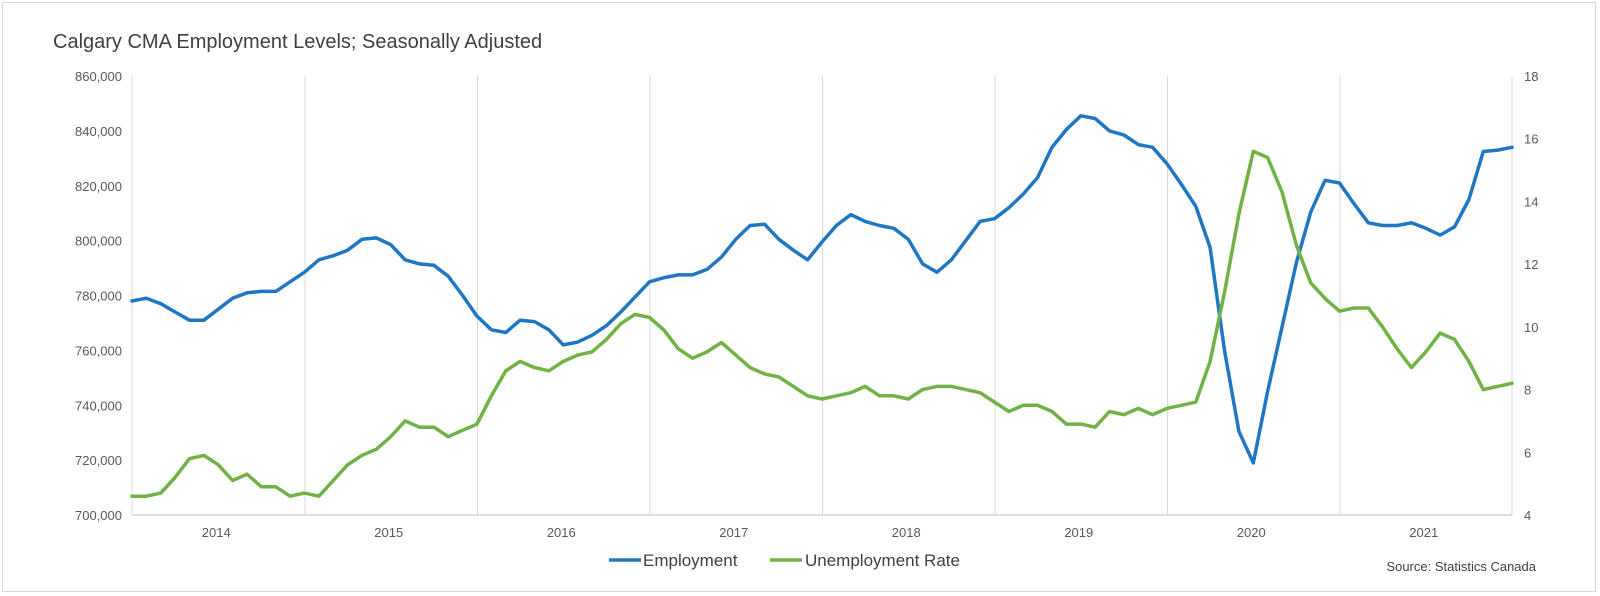 The height and width of the screenshot is (596, 1600). Describe the element at coordinates (1527, 390) in the screenshot. I see `right-tick-label: 8` at that location.